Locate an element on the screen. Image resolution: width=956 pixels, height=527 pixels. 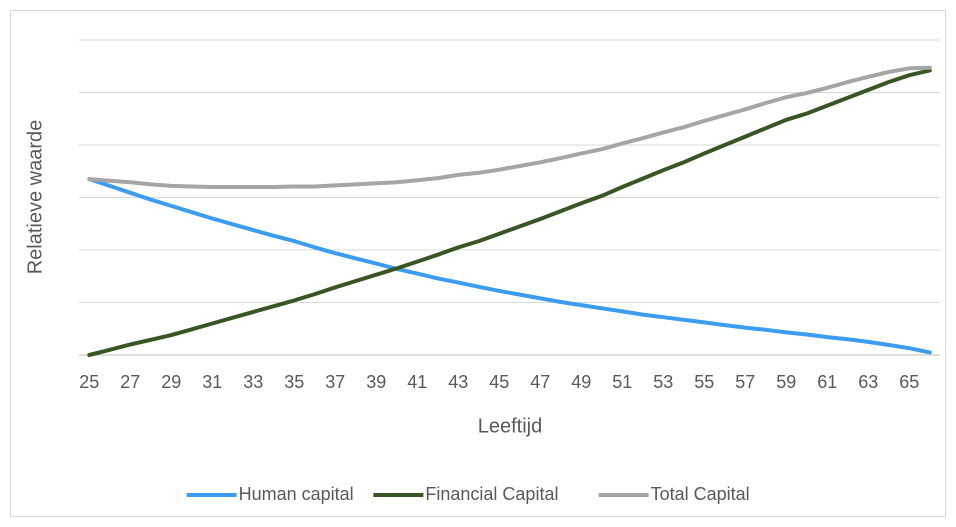
x-tick-label: 43 is located at coordinates (458, 382).